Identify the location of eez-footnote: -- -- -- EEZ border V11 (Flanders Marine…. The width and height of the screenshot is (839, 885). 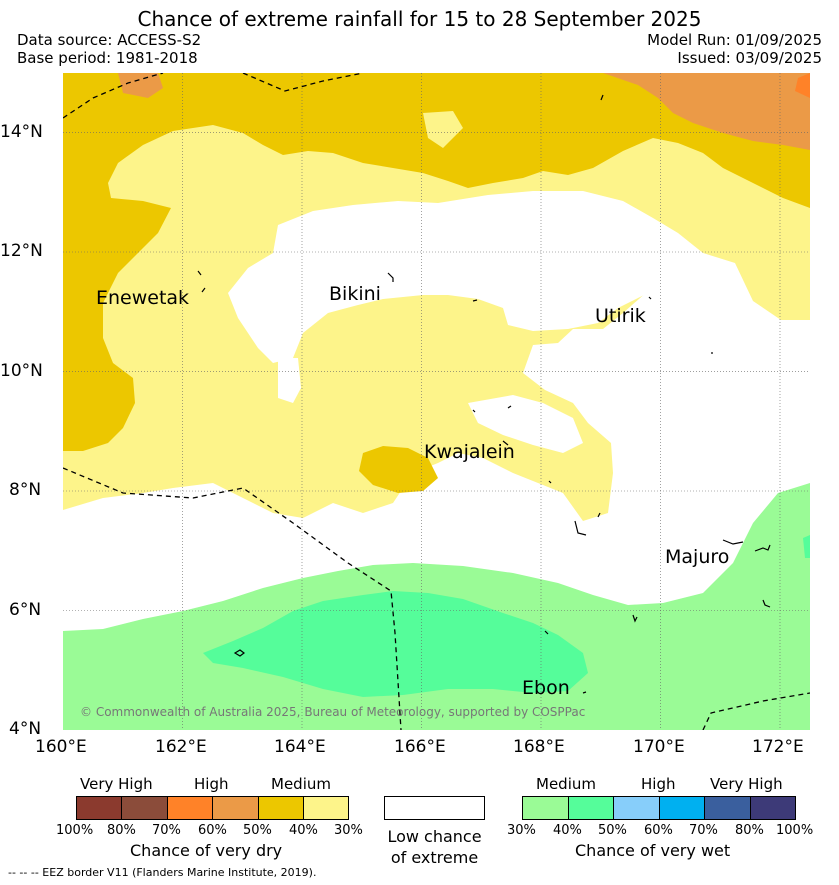
(162, 872).